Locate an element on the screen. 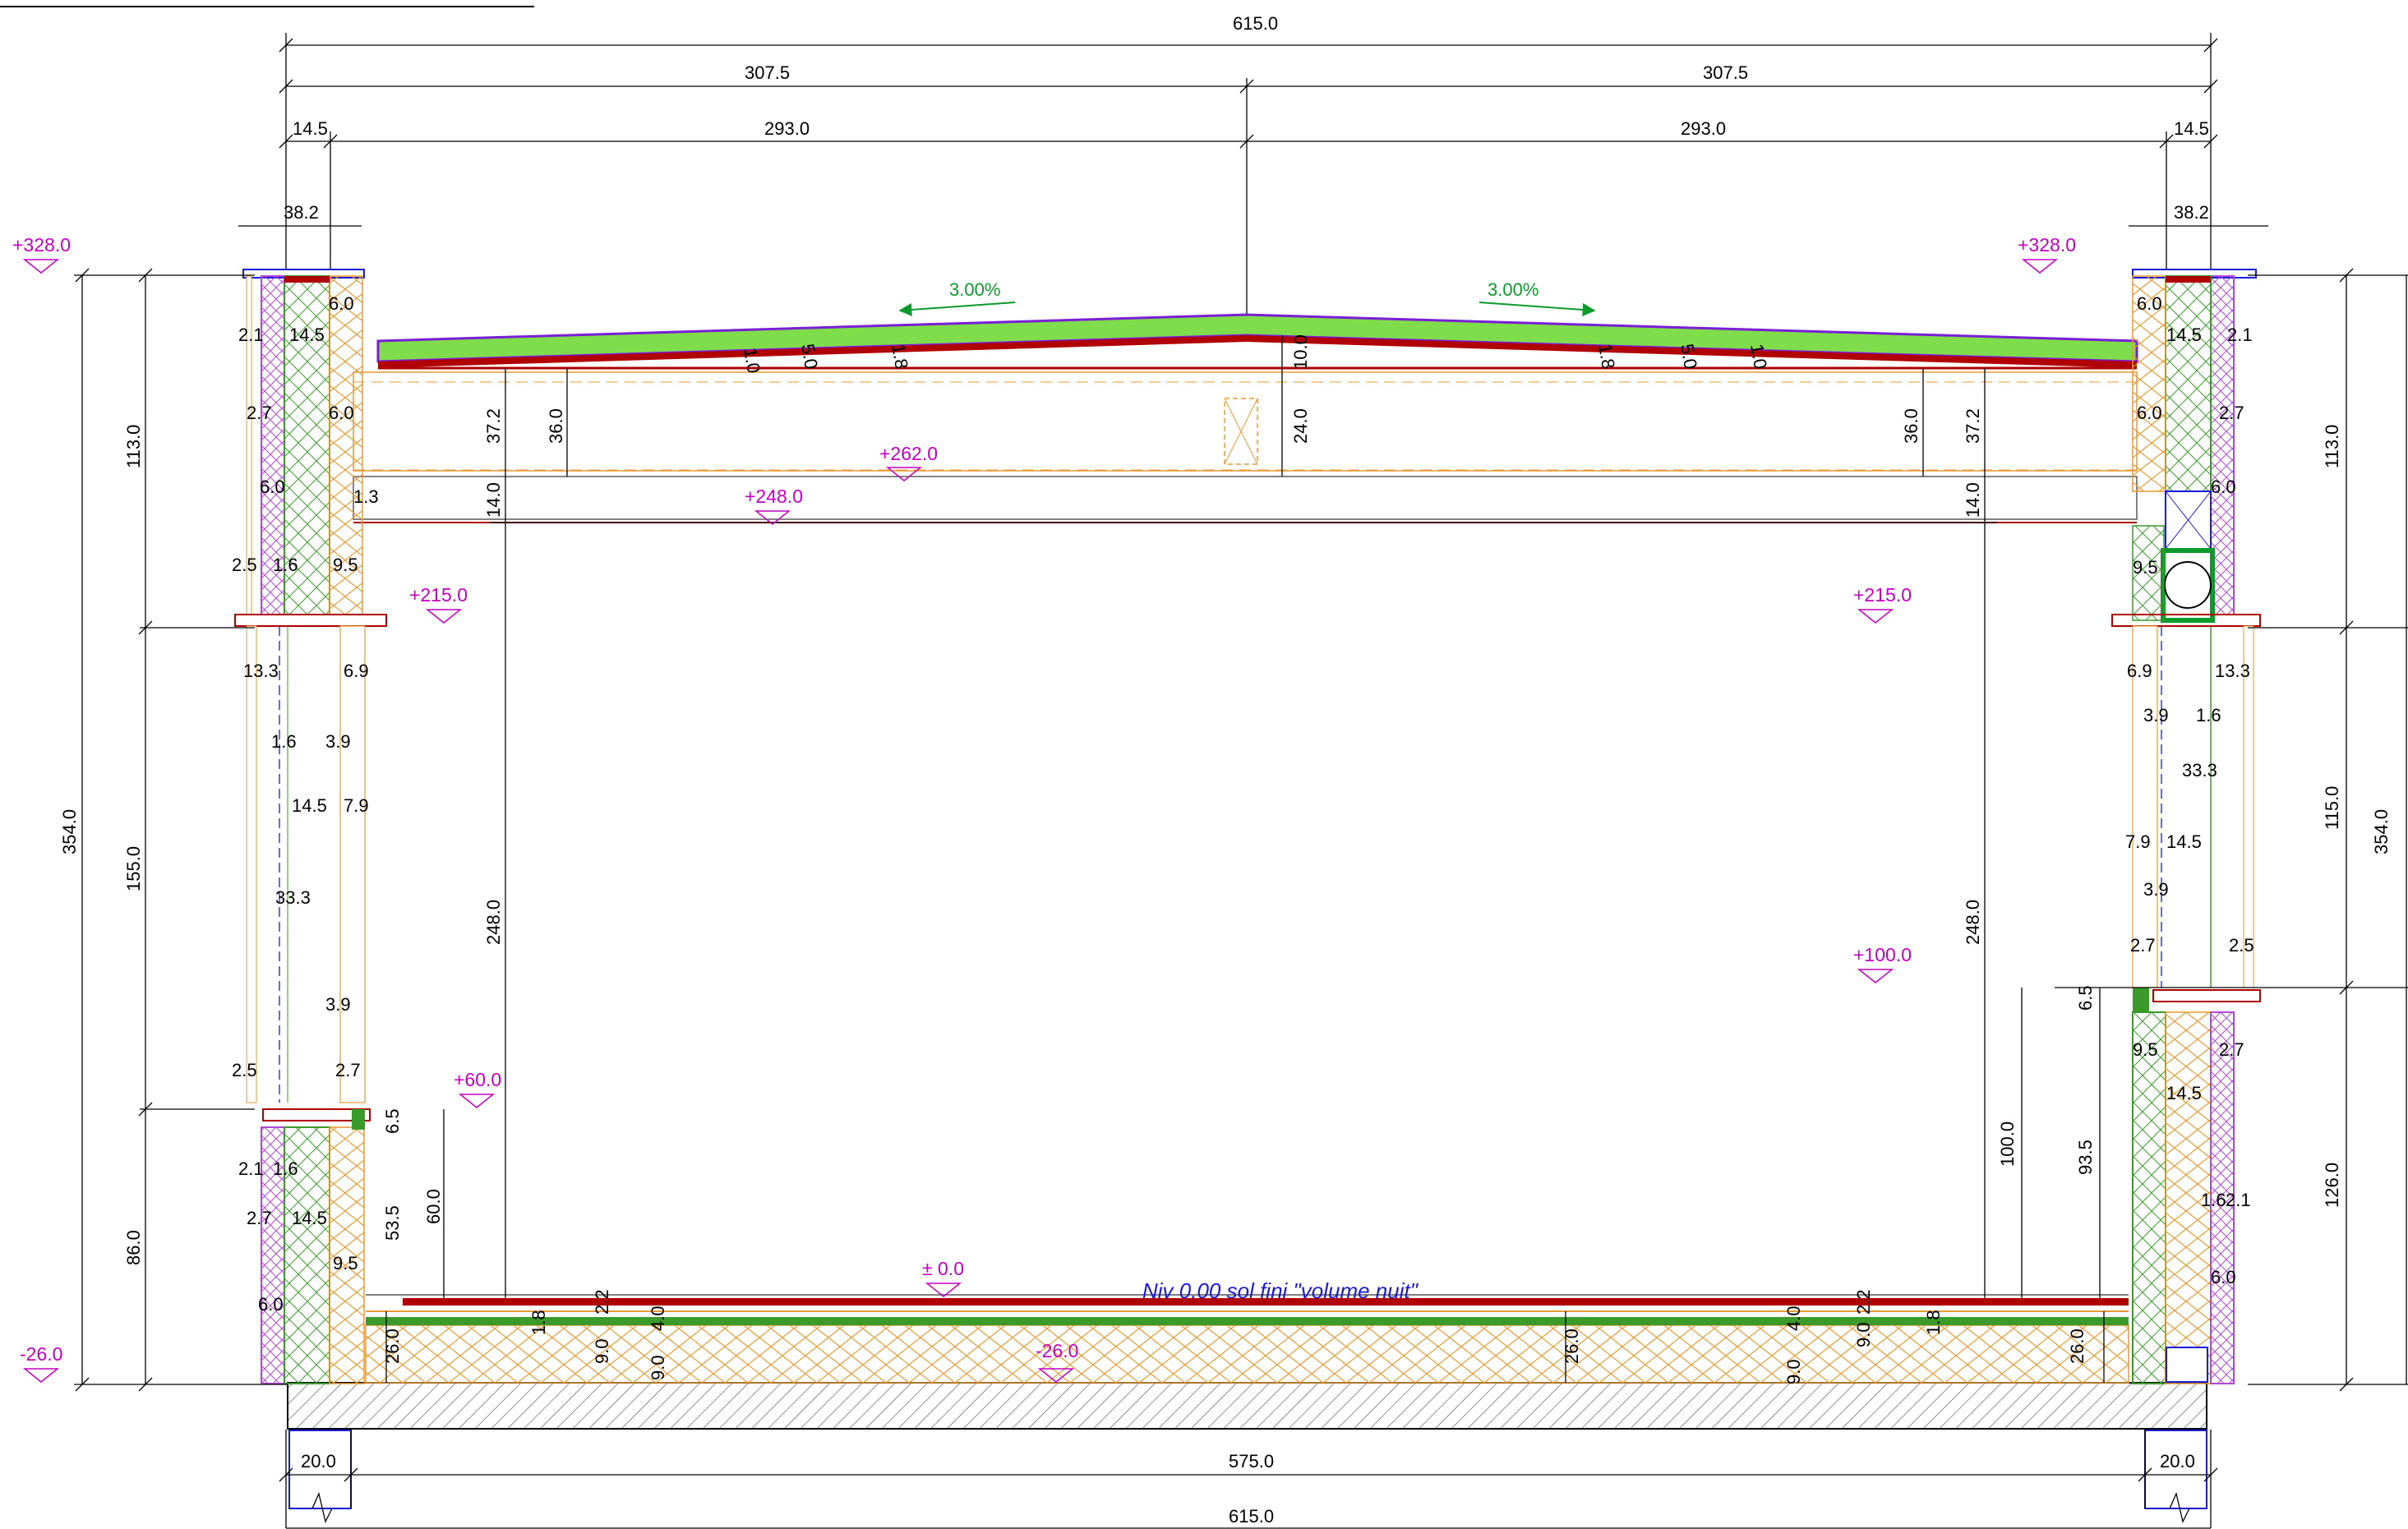 Image resolution: width=2408 pixels, height=1529 pixels. dim-top-inner-left: 293.0 is located at coordinates (787, 128).